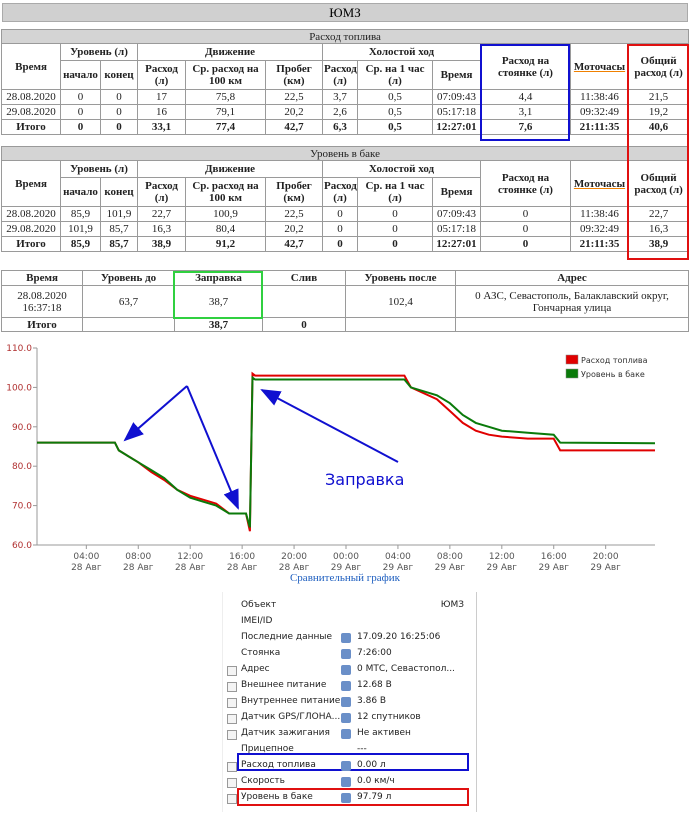  I want to click on header-cell: Заправка, so click(218, 278).